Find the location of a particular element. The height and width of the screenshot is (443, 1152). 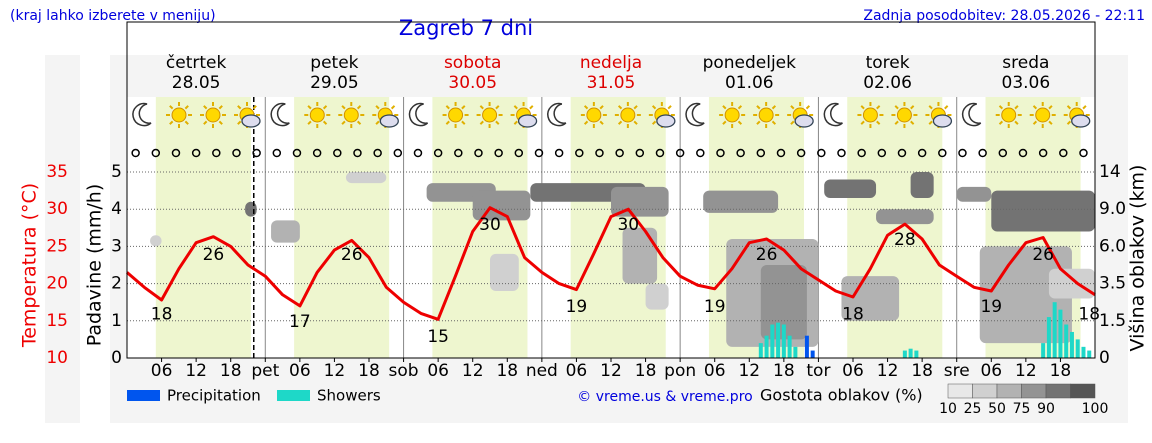

copyright: © vreme.us & vreme.pro is located at coordinates (664, 397).